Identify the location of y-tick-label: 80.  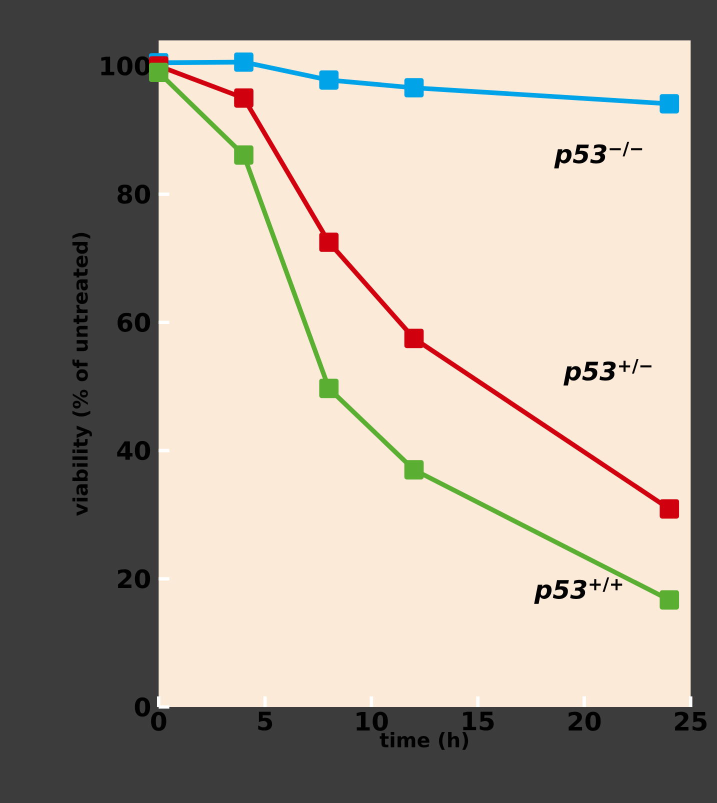
(134, 194).